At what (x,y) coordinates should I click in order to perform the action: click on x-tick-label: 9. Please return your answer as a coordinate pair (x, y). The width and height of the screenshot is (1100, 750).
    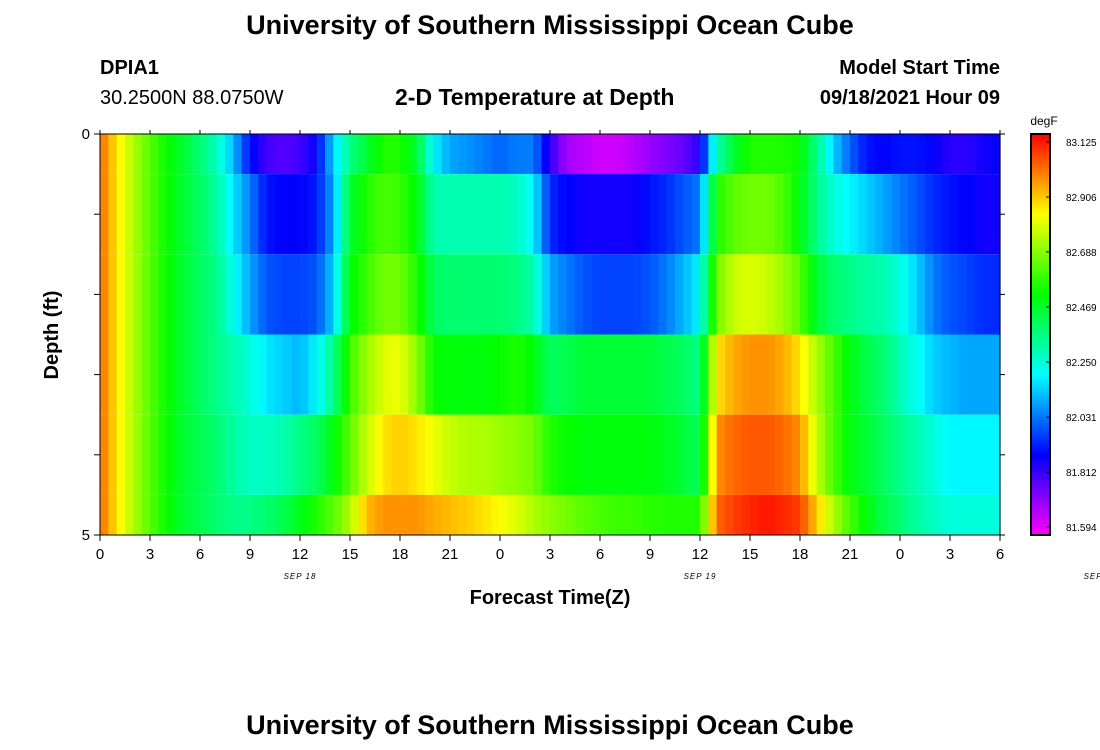
    Looking at the image, I should click on (650, 554).